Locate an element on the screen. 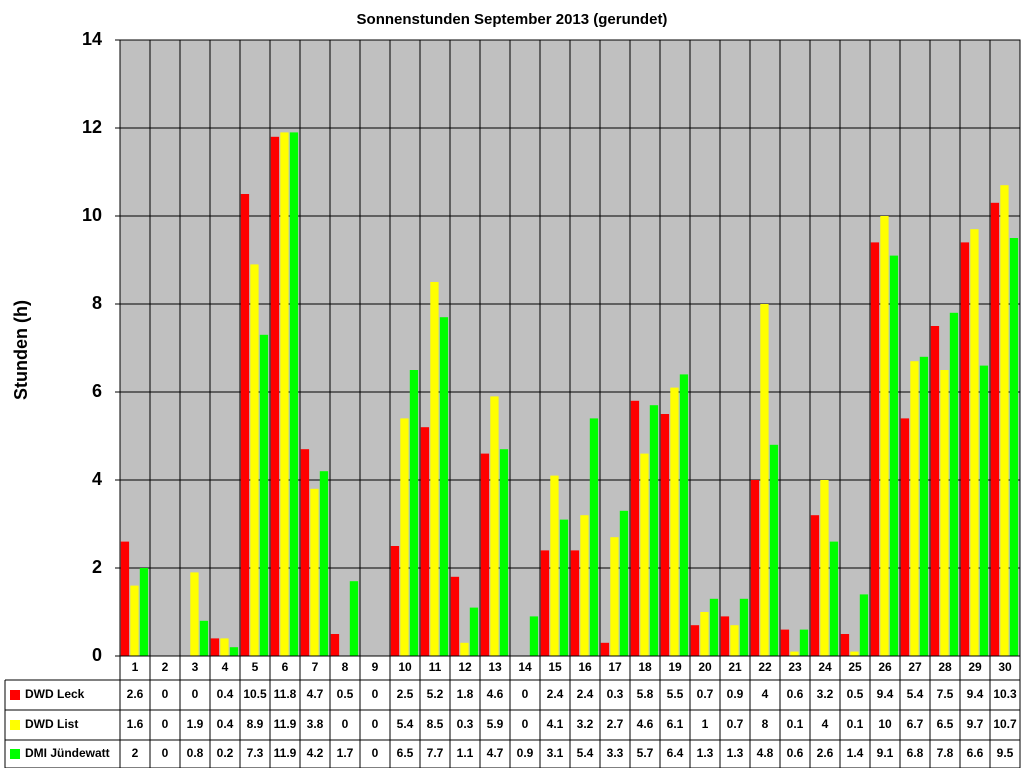  table-value: 0.8 is located at coordinates (195, 753).